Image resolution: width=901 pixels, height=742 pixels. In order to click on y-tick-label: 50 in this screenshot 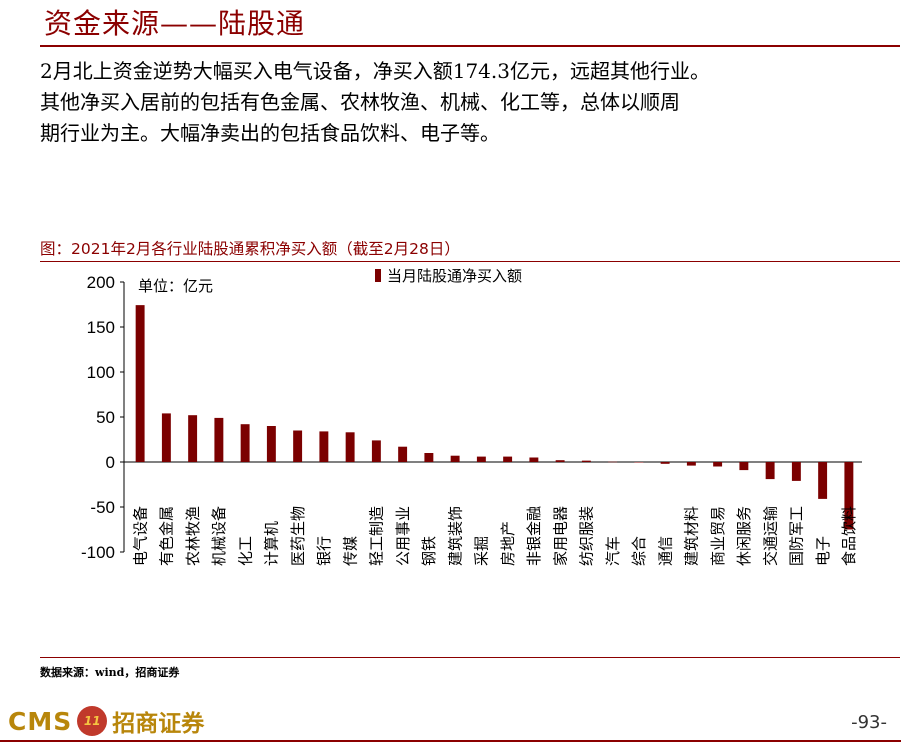, I will do `click(105, 417)`.